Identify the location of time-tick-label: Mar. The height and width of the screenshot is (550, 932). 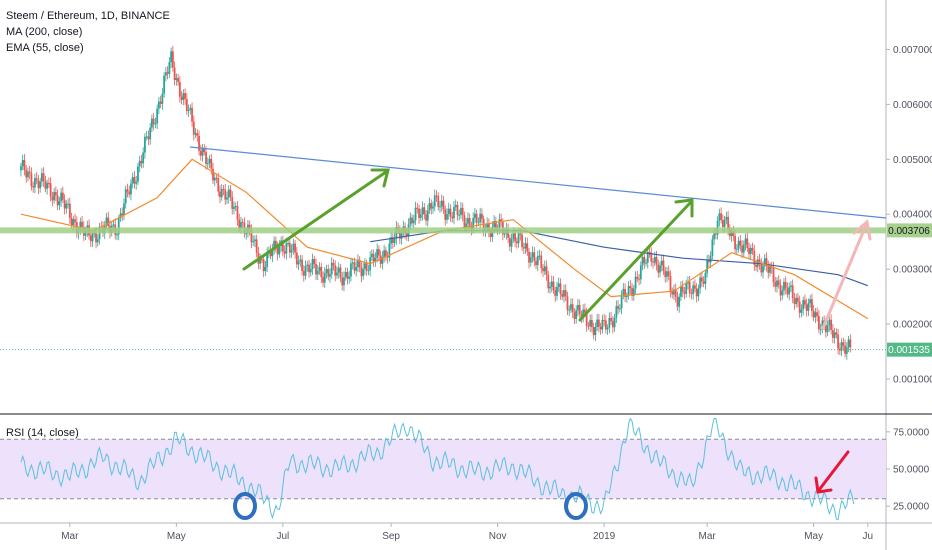
(70, 536).